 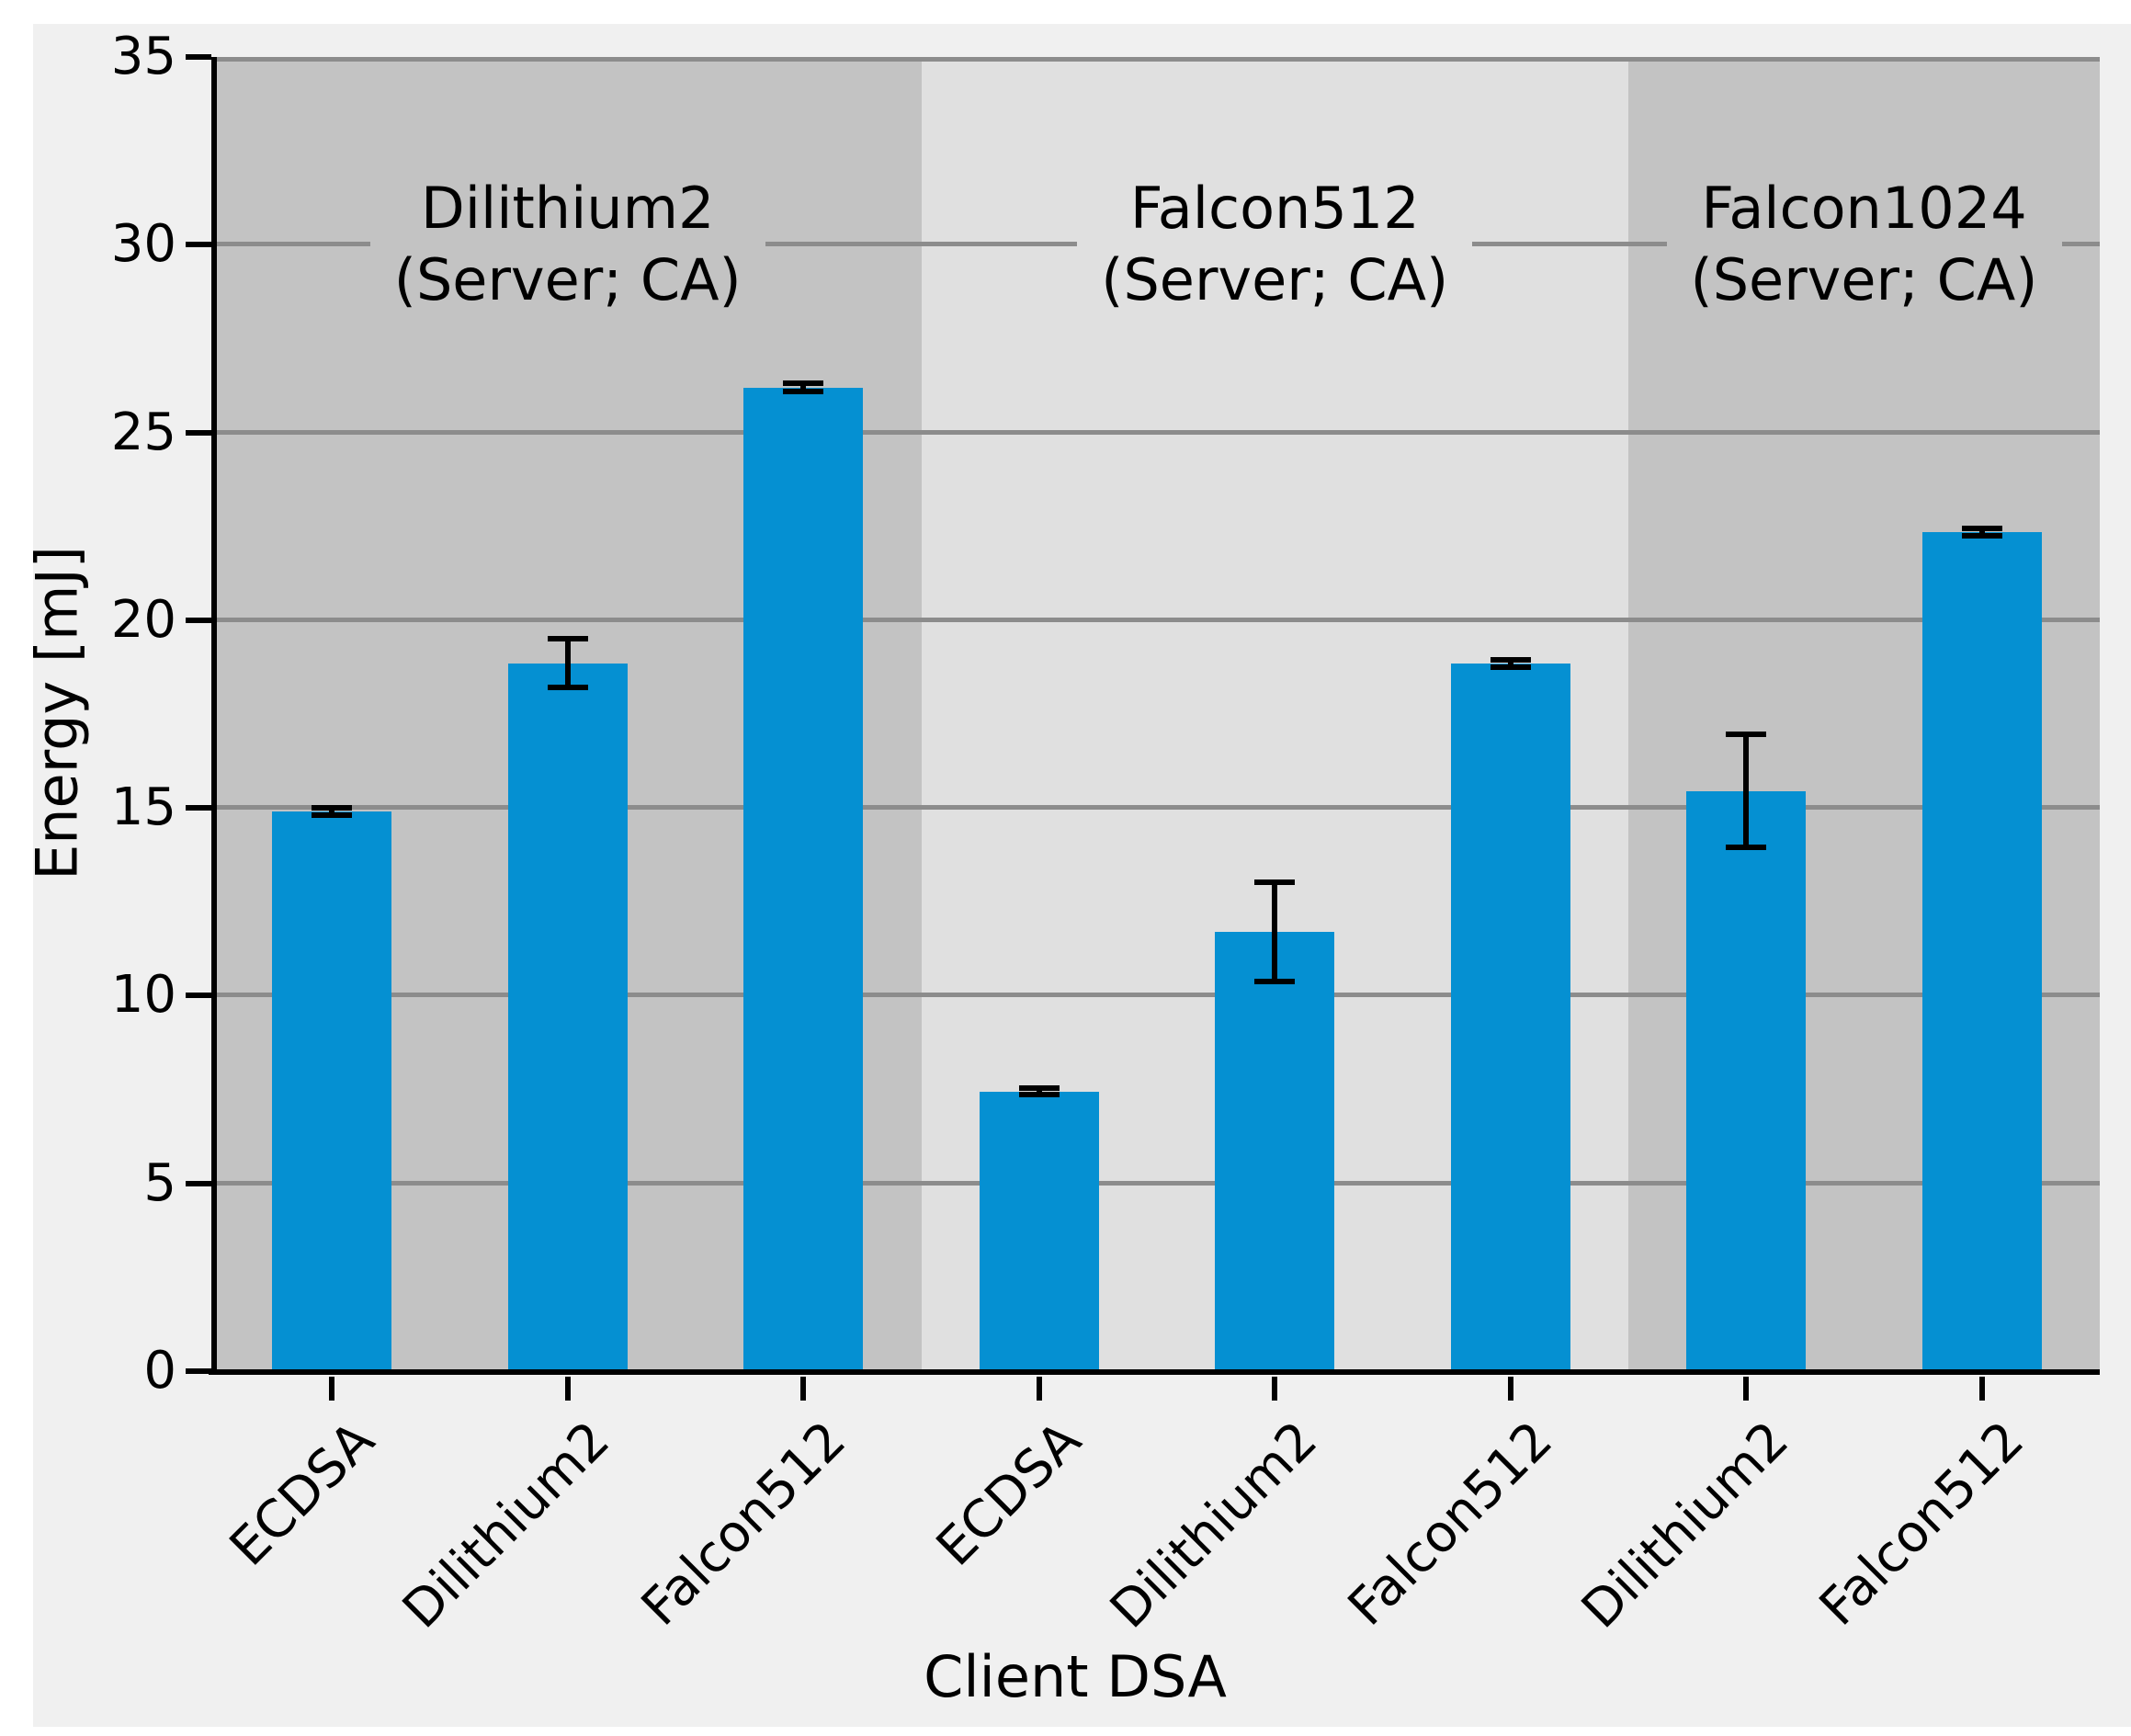 What do you see at coordinates (143, 244) in the screenshot?
I see `y-tick-label: 30` at bounding box center [143, 244].